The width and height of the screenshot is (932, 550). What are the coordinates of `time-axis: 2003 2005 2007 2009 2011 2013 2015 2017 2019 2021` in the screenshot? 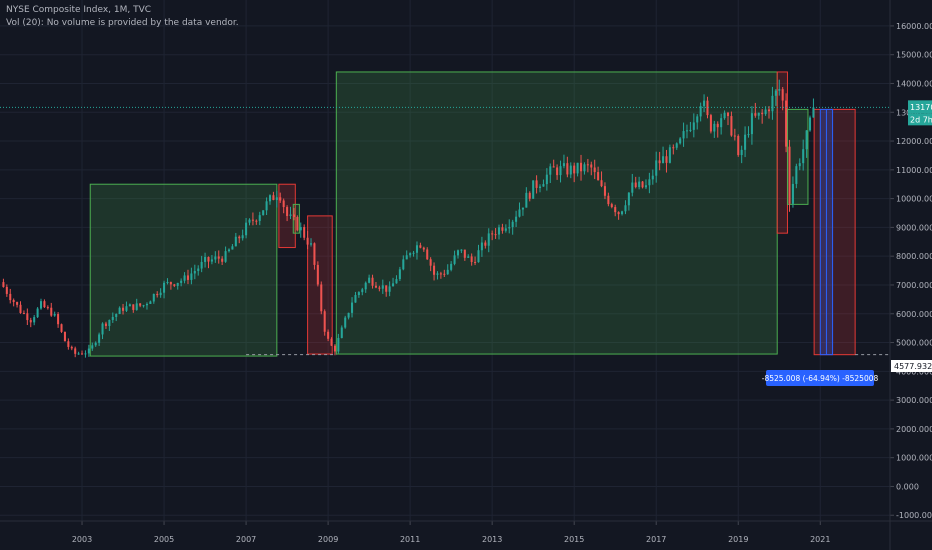 It's located at (466, 532).